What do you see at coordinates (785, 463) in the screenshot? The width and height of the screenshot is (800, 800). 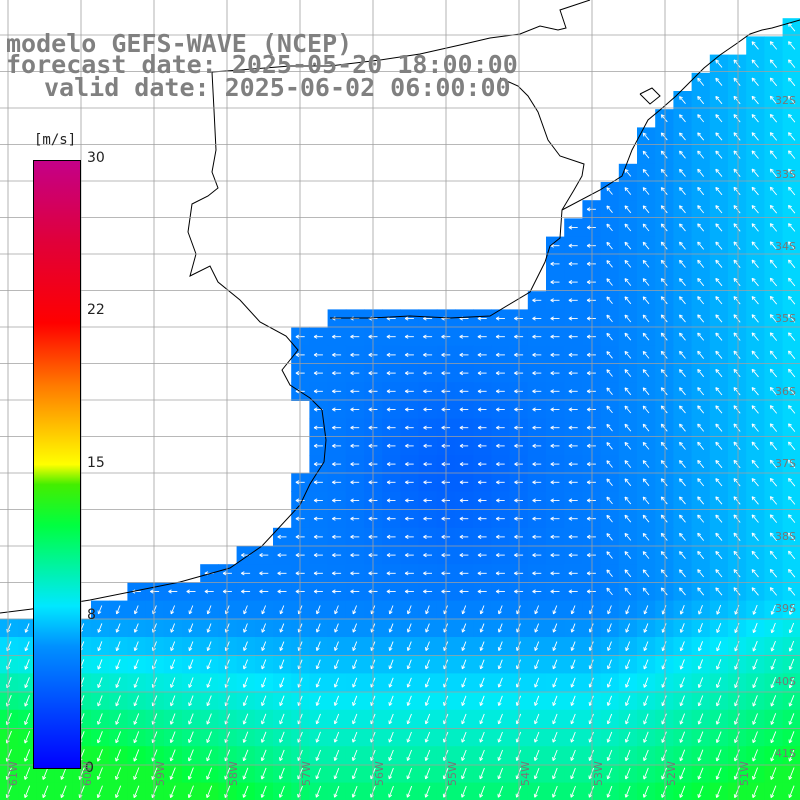 I see `lat-label-37s: 37S` at bounding box center [785, 463].